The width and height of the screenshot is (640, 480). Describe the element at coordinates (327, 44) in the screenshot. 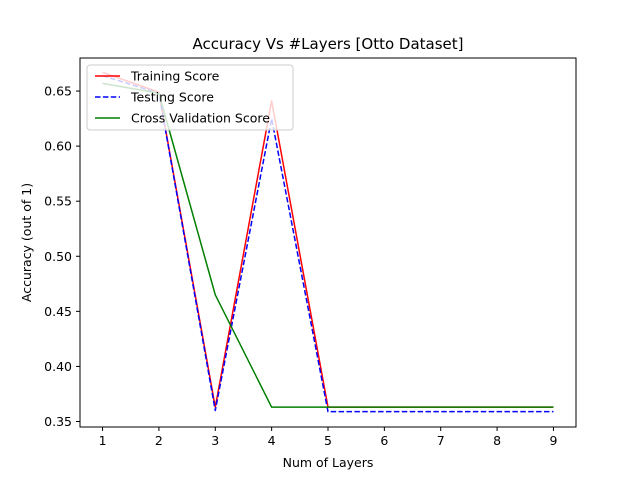

I see `chart-title: Accuracy Vs #Layers [Otto Dataset]` at that location.